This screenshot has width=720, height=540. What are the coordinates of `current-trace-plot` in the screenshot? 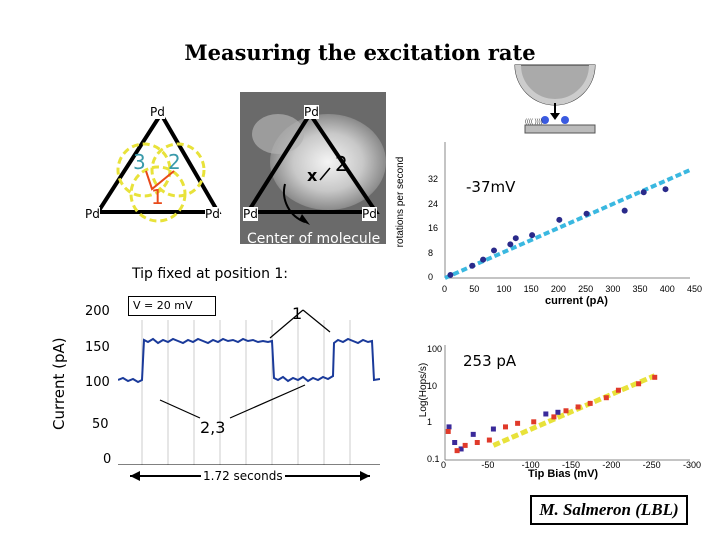 It's located at (249, 392).